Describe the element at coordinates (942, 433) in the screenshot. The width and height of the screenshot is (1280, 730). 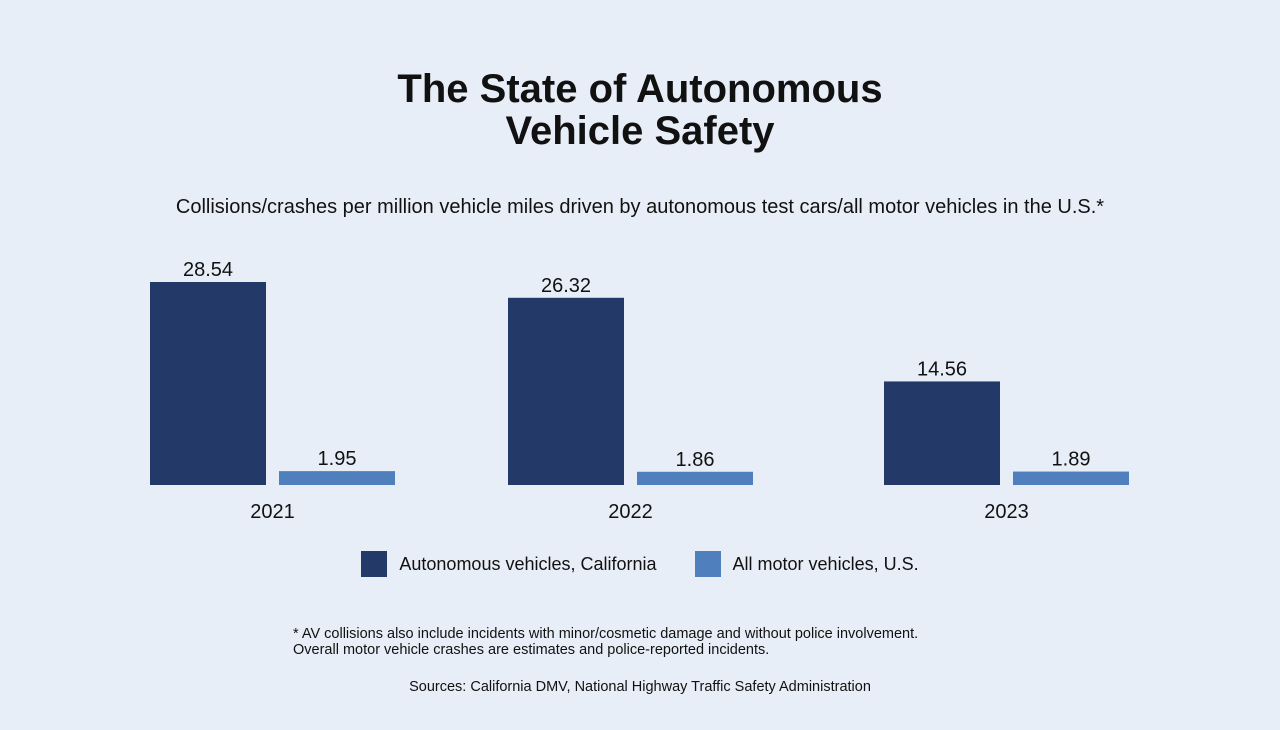
I see `bar-2023-autonomous` at that location.